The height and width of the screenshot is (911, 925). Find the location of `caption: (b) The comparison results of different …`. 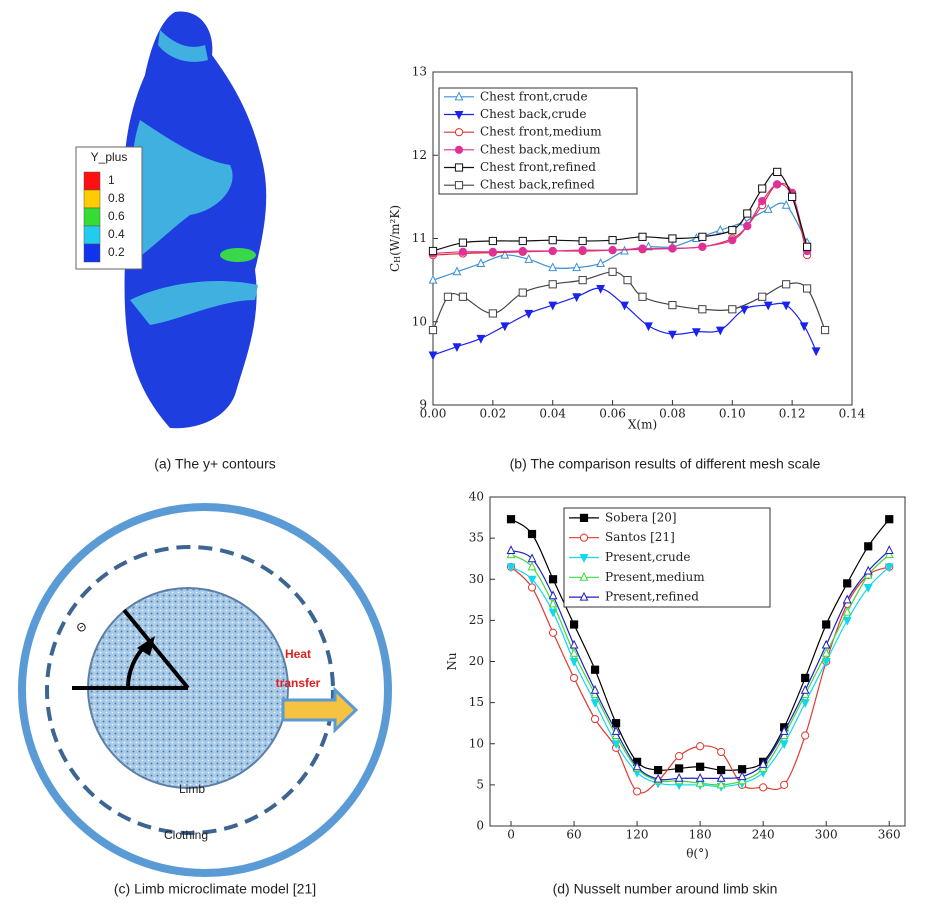

caption: (b) The comparison results of different … is located at coordinates (665, 464).